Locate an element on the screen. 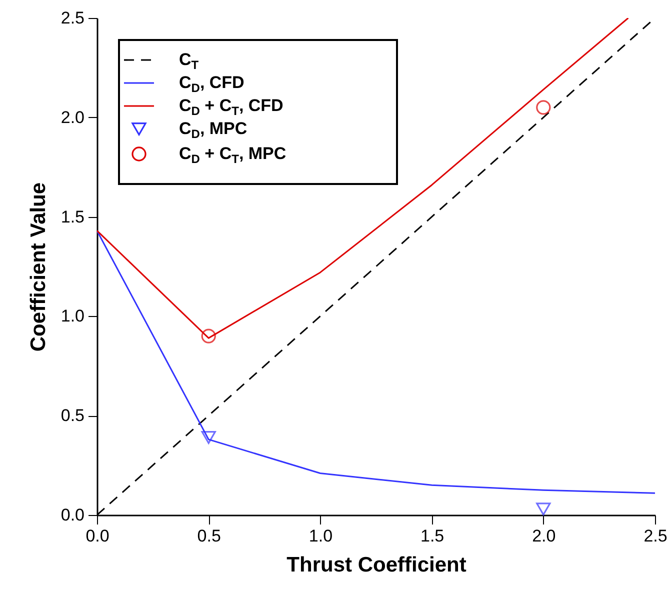 This screenshot has width=670, height=592. y-tick-label: 0.0 is located at coordinates (72, 515).